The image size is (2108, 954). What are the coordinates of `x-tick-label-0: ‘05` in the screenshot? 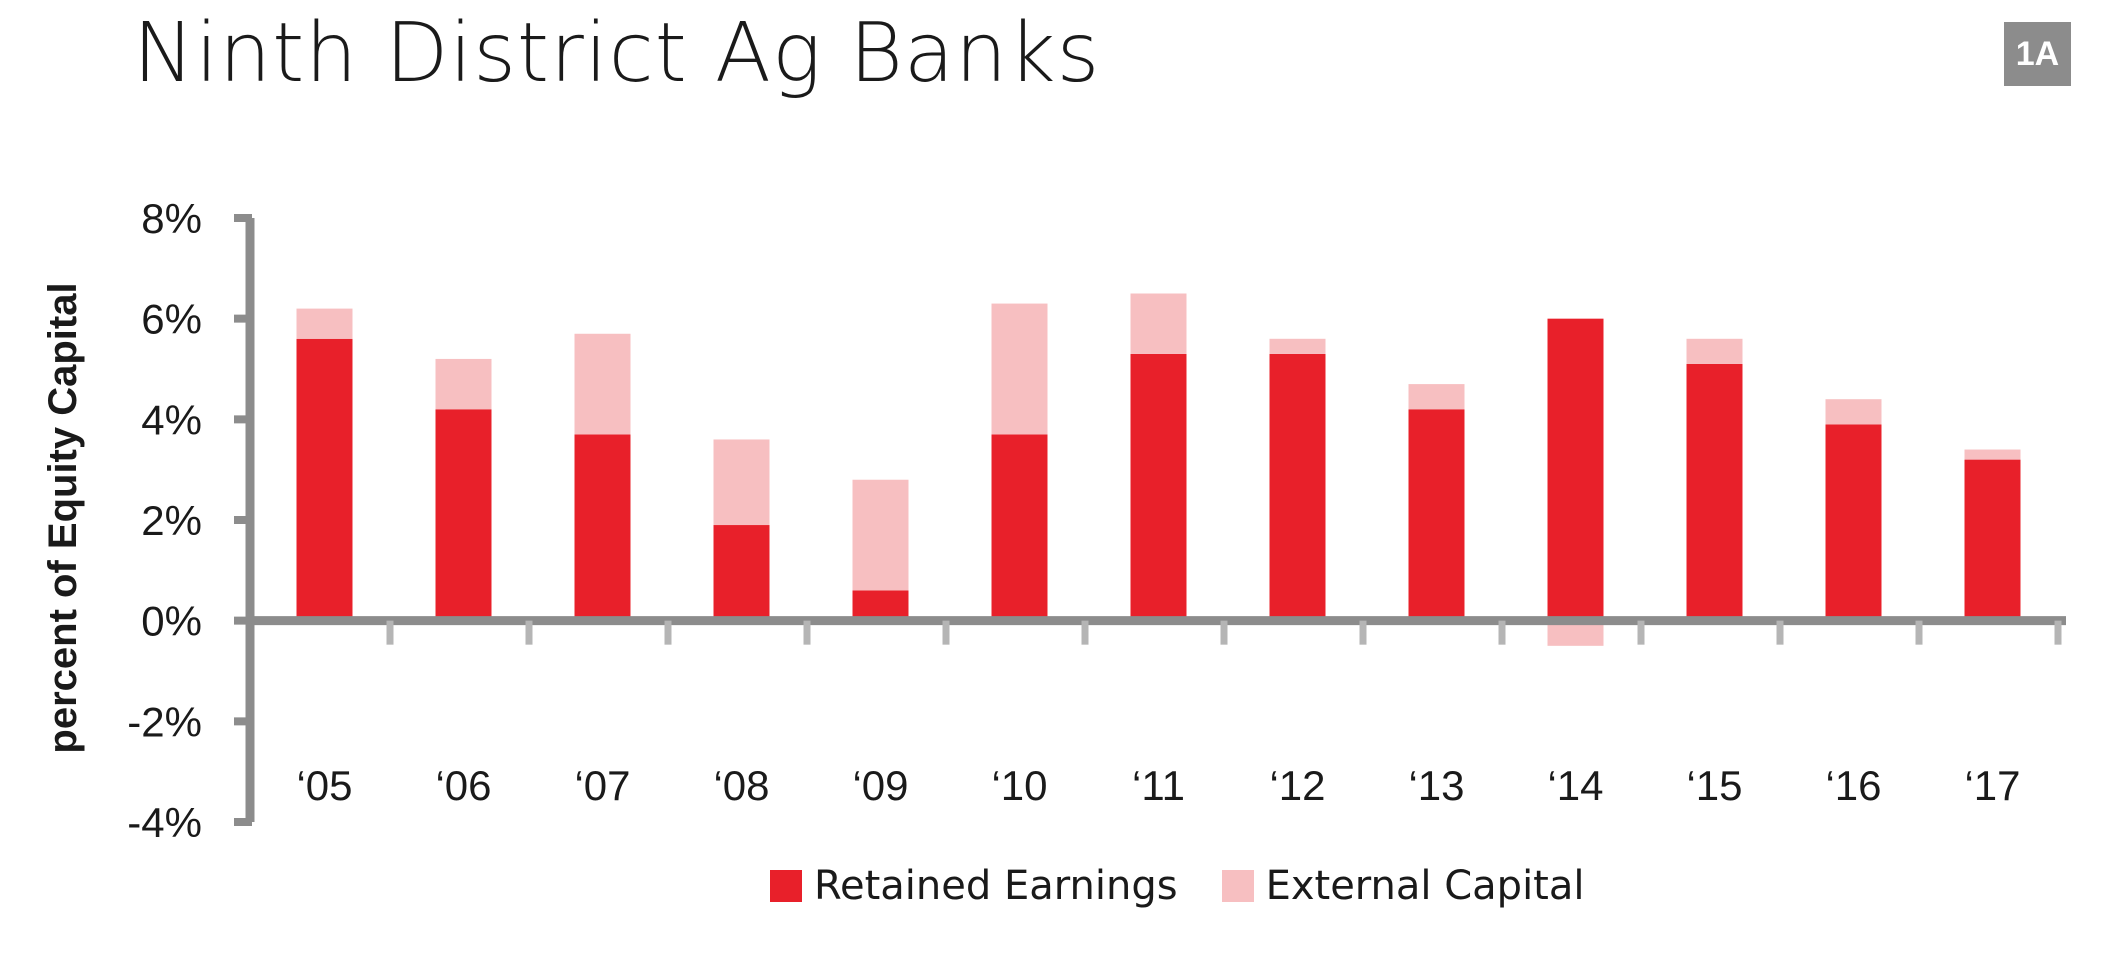 It's located at (324, 785).